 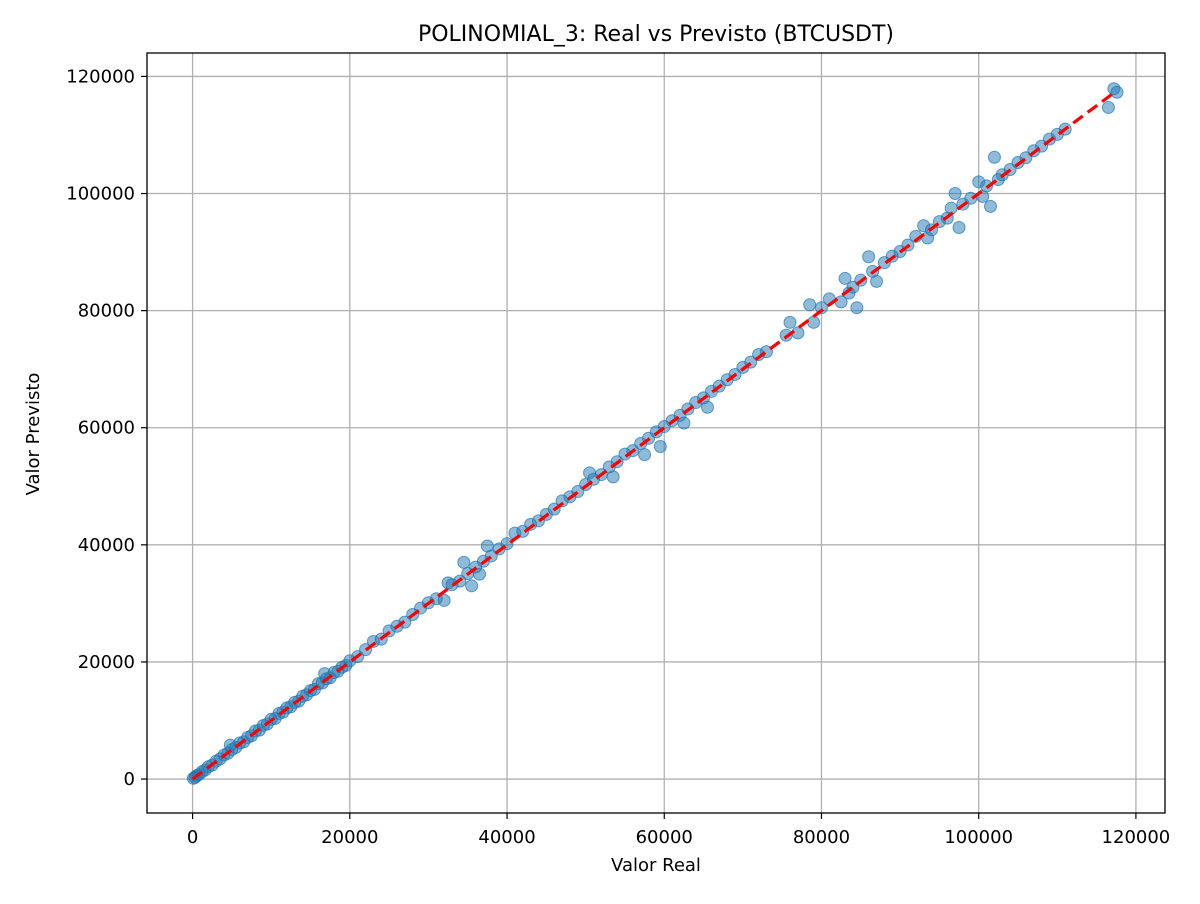 I want to click on y-tick-label: 40000, so click(x=106, y=545).